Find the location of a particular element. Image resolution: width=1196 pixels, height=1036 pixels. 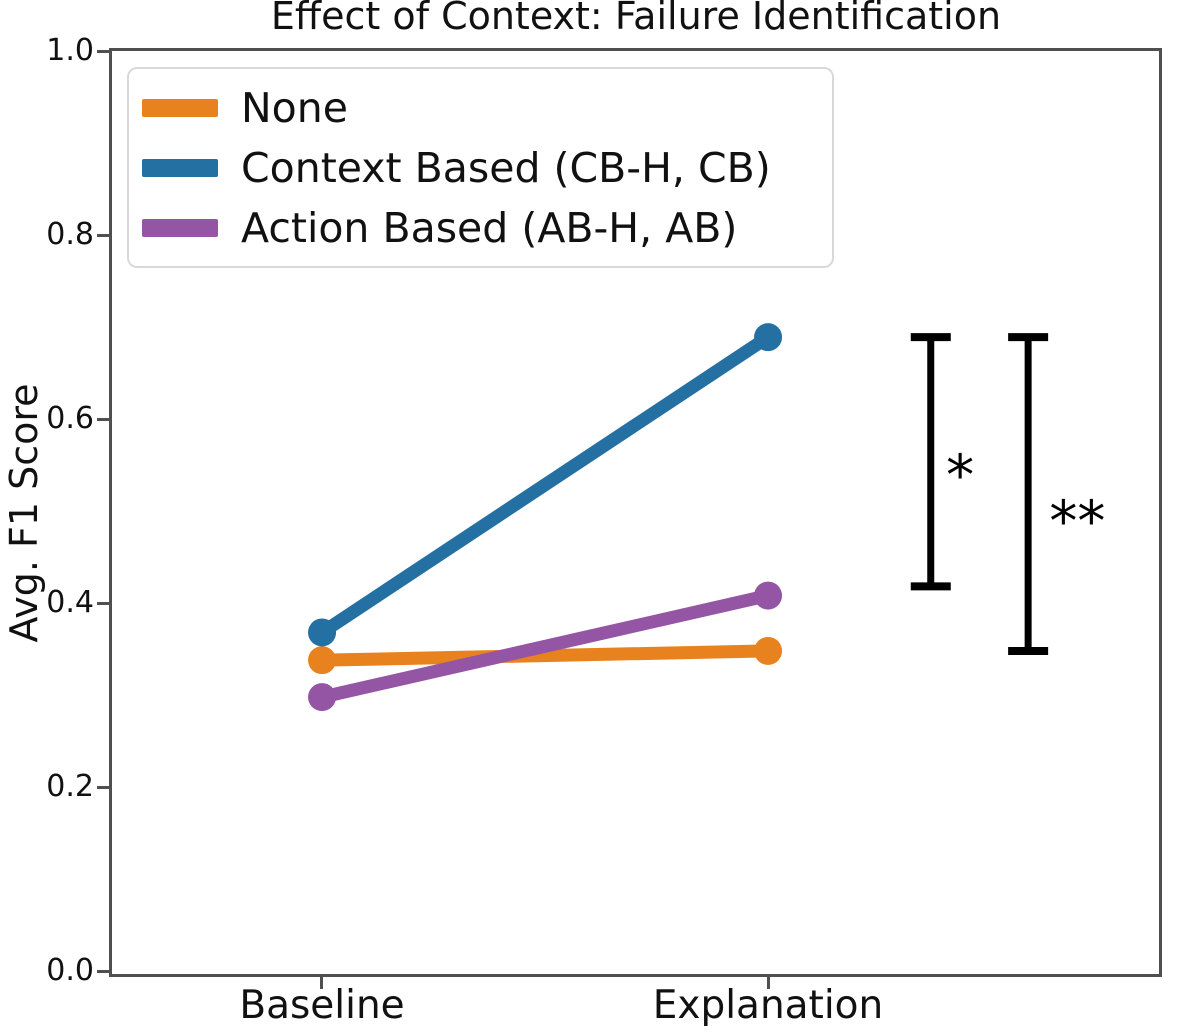

legend-item: Action Based (AB-H, AB) is located at coordinates (480, 228).